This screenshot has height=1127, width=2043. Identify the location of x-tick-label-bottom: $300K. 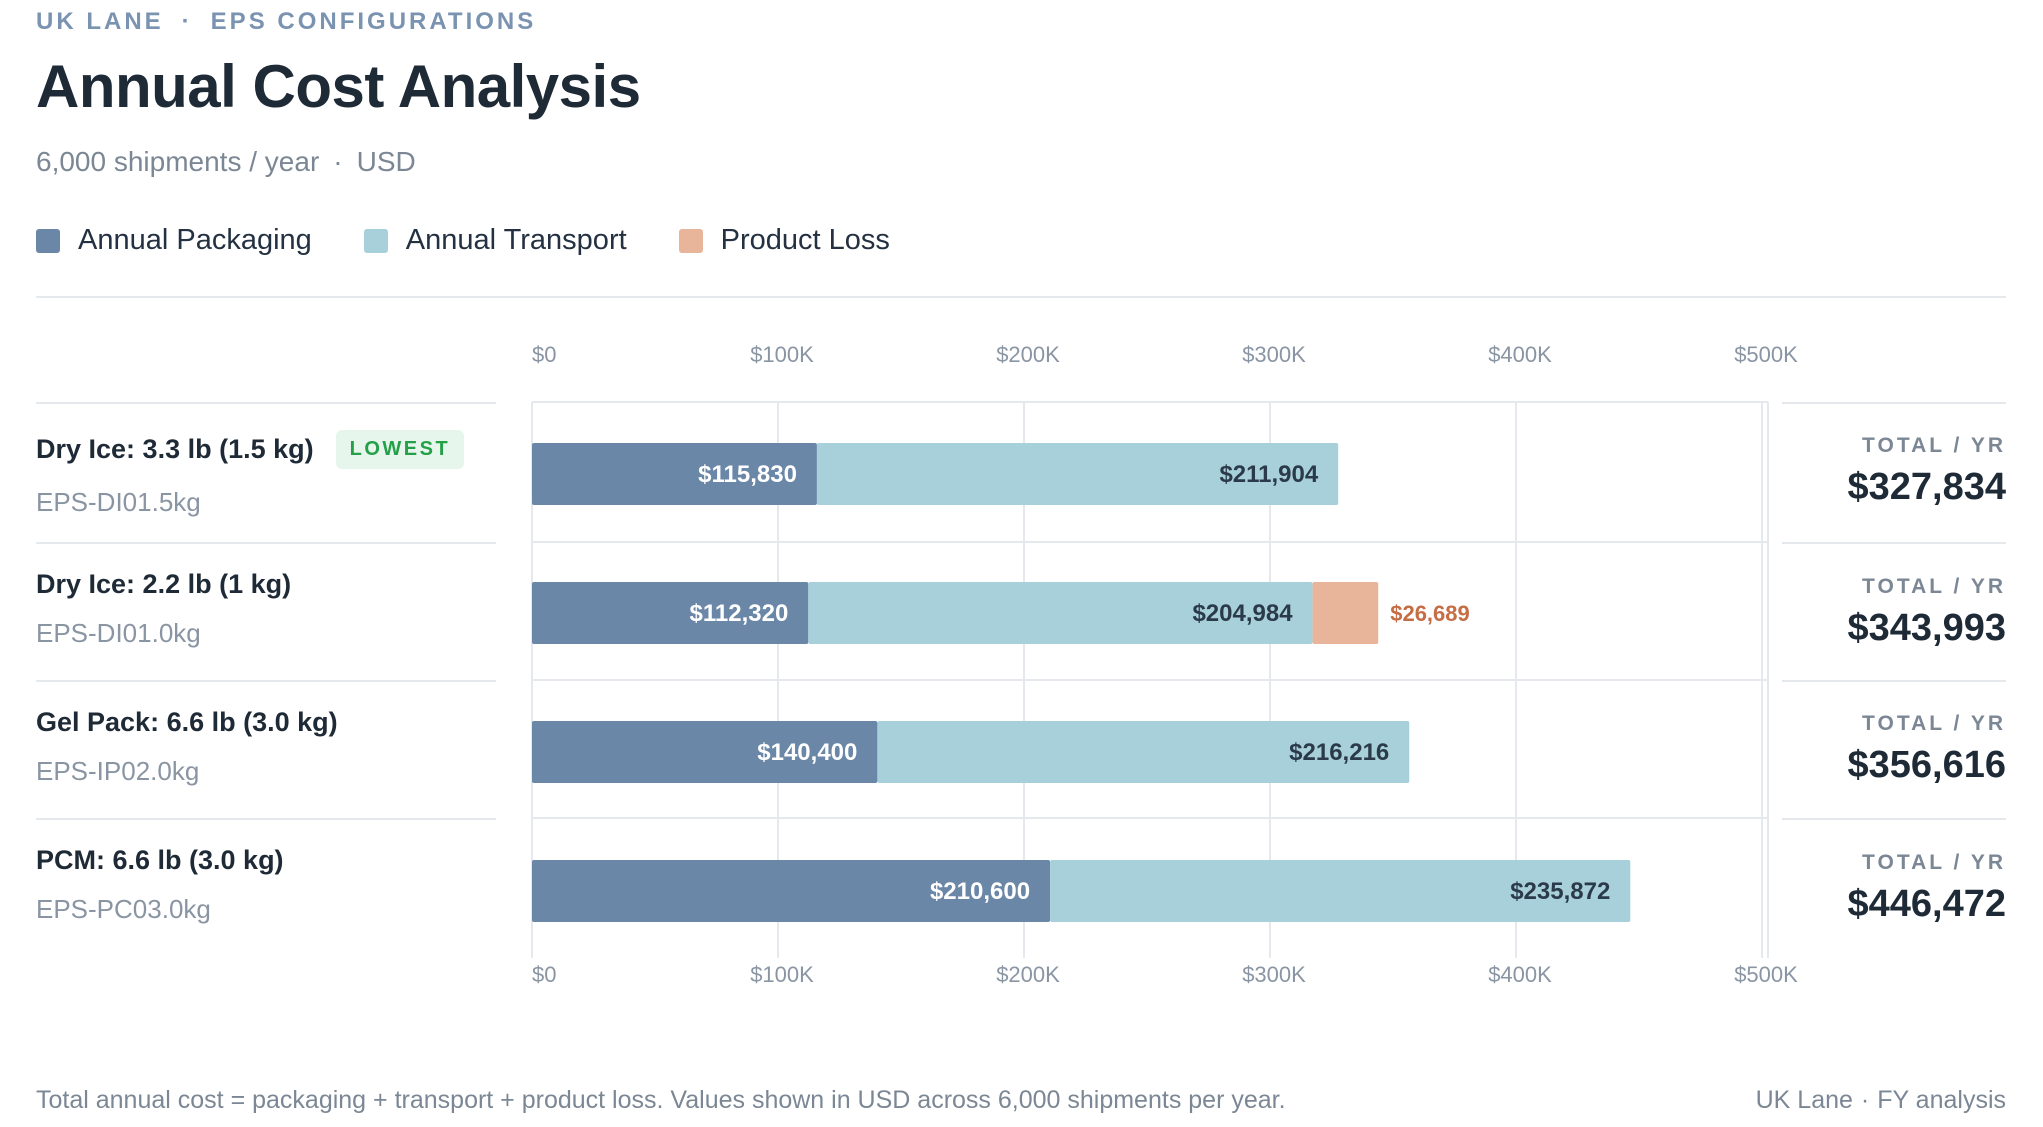
(1274, 974).